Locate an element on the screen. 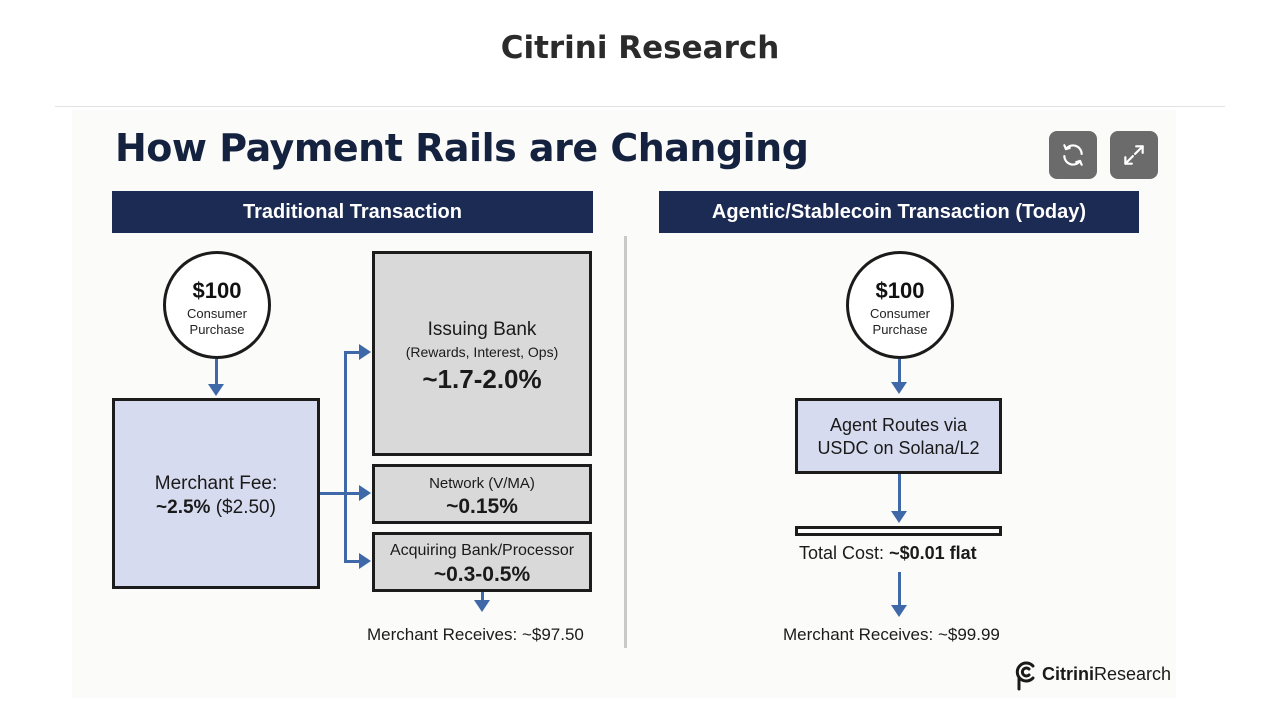  refresh-icon is located at coordinates (1073, 155).